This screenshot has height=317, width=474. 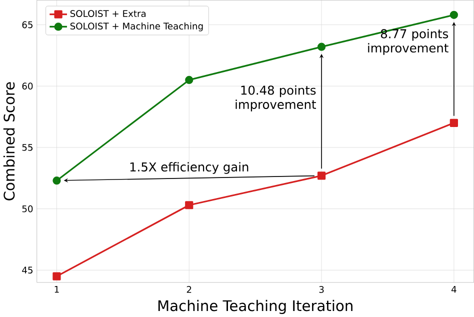 I want to click on x-tick-label: 2, so click(x=189, y=289).